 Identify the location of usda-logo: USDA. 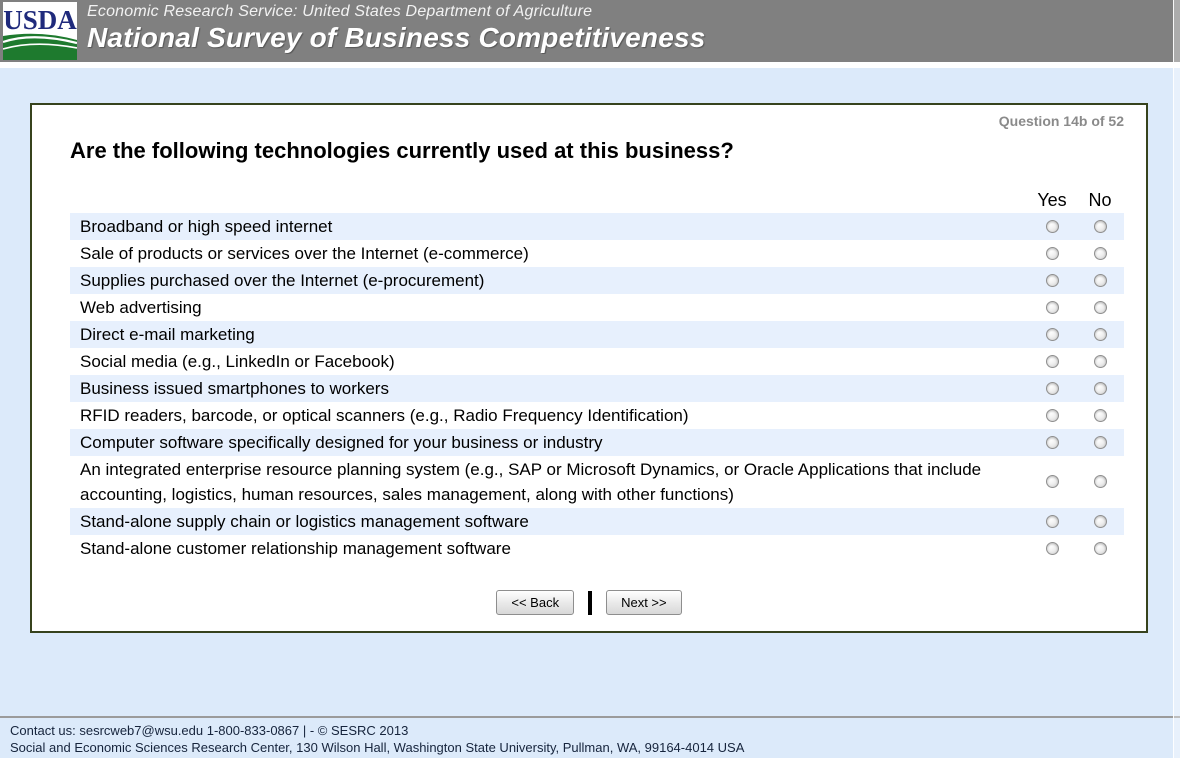
(40, 31).